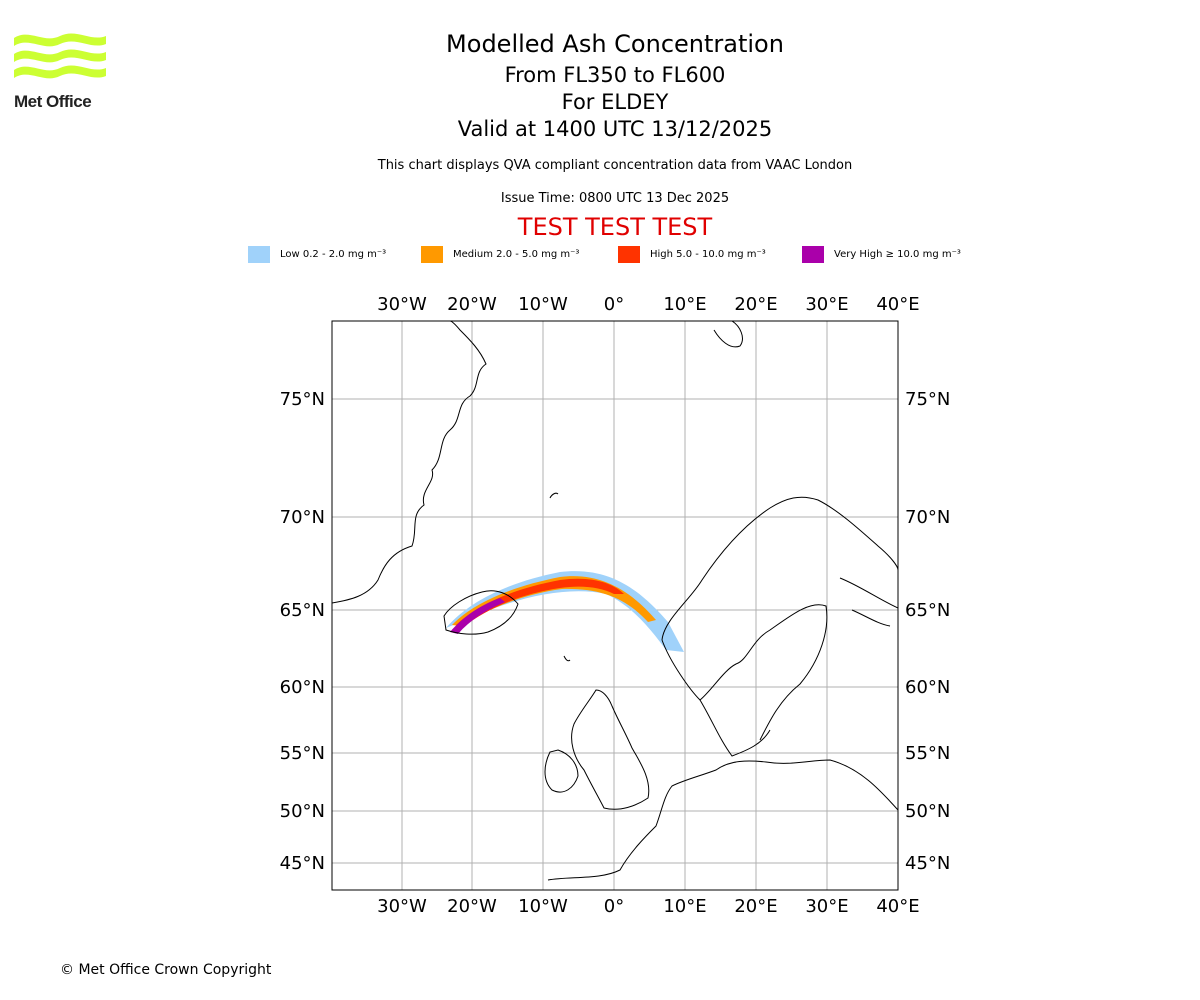 The height and width of the screenshot is (1000, 1200). What do you see at coordinates (60, 56) in the screenshot?
I see `met-office-waves-icon` at bounding box center [60, 56].